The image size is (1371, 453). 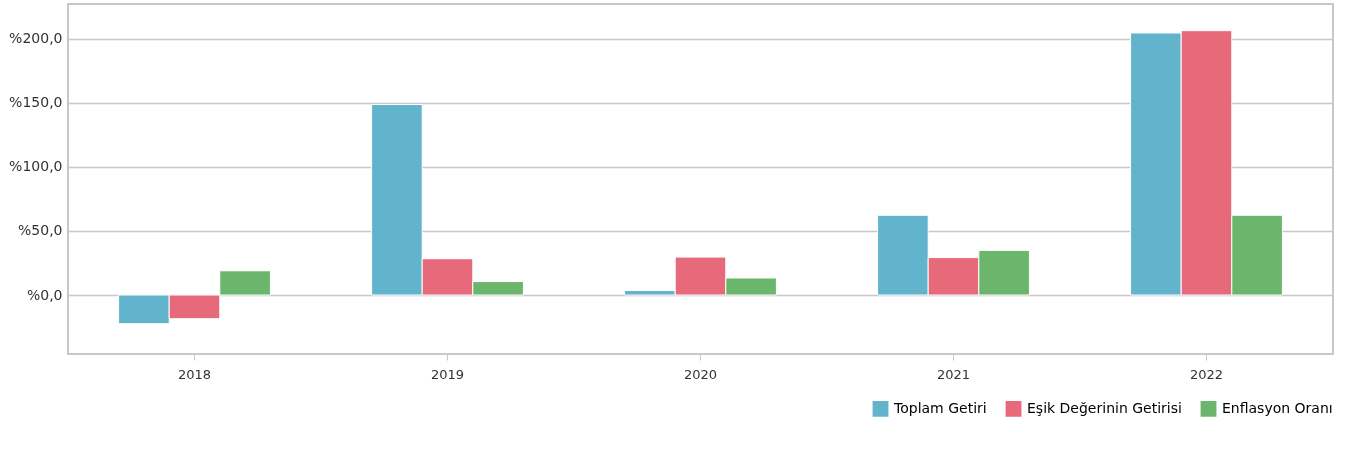 What do you see at coordinates (1277, 407) in the screenshot?
I see `legend-label: Enflasyon Oranı` at bounding box center [1277, 407].